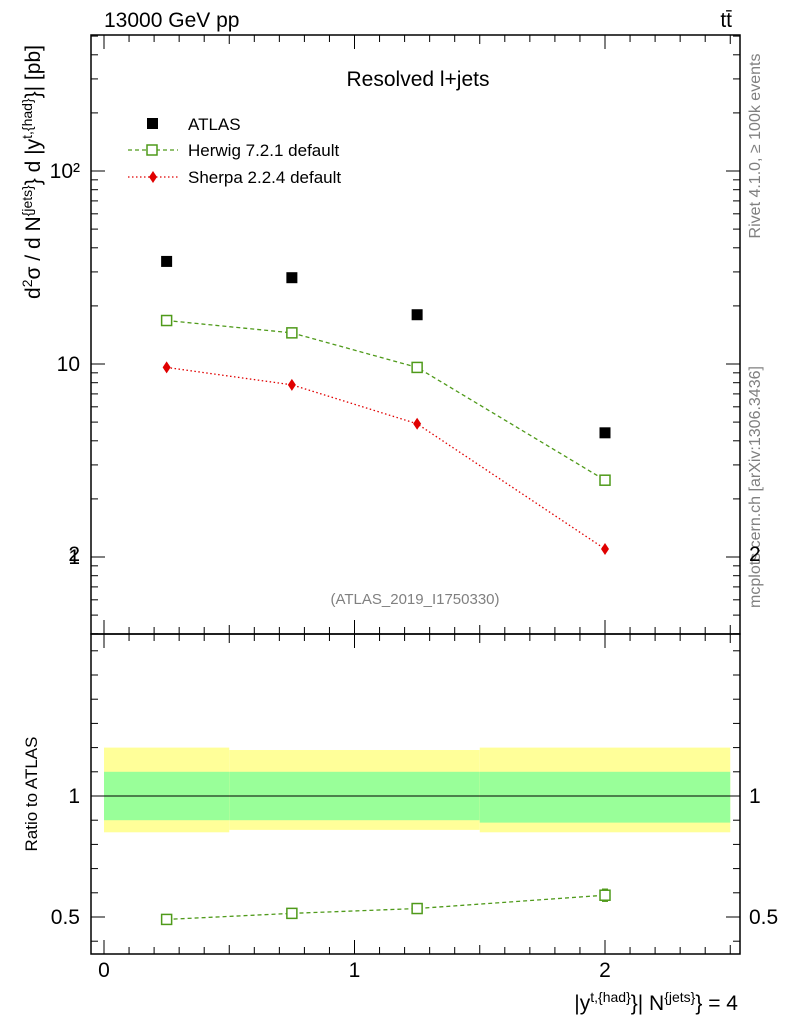 This screenshot has height=1024, width=786. I want to click on x-axis-label: |yt,{had}}| N{jets}} = 4, so click(656, 1002).